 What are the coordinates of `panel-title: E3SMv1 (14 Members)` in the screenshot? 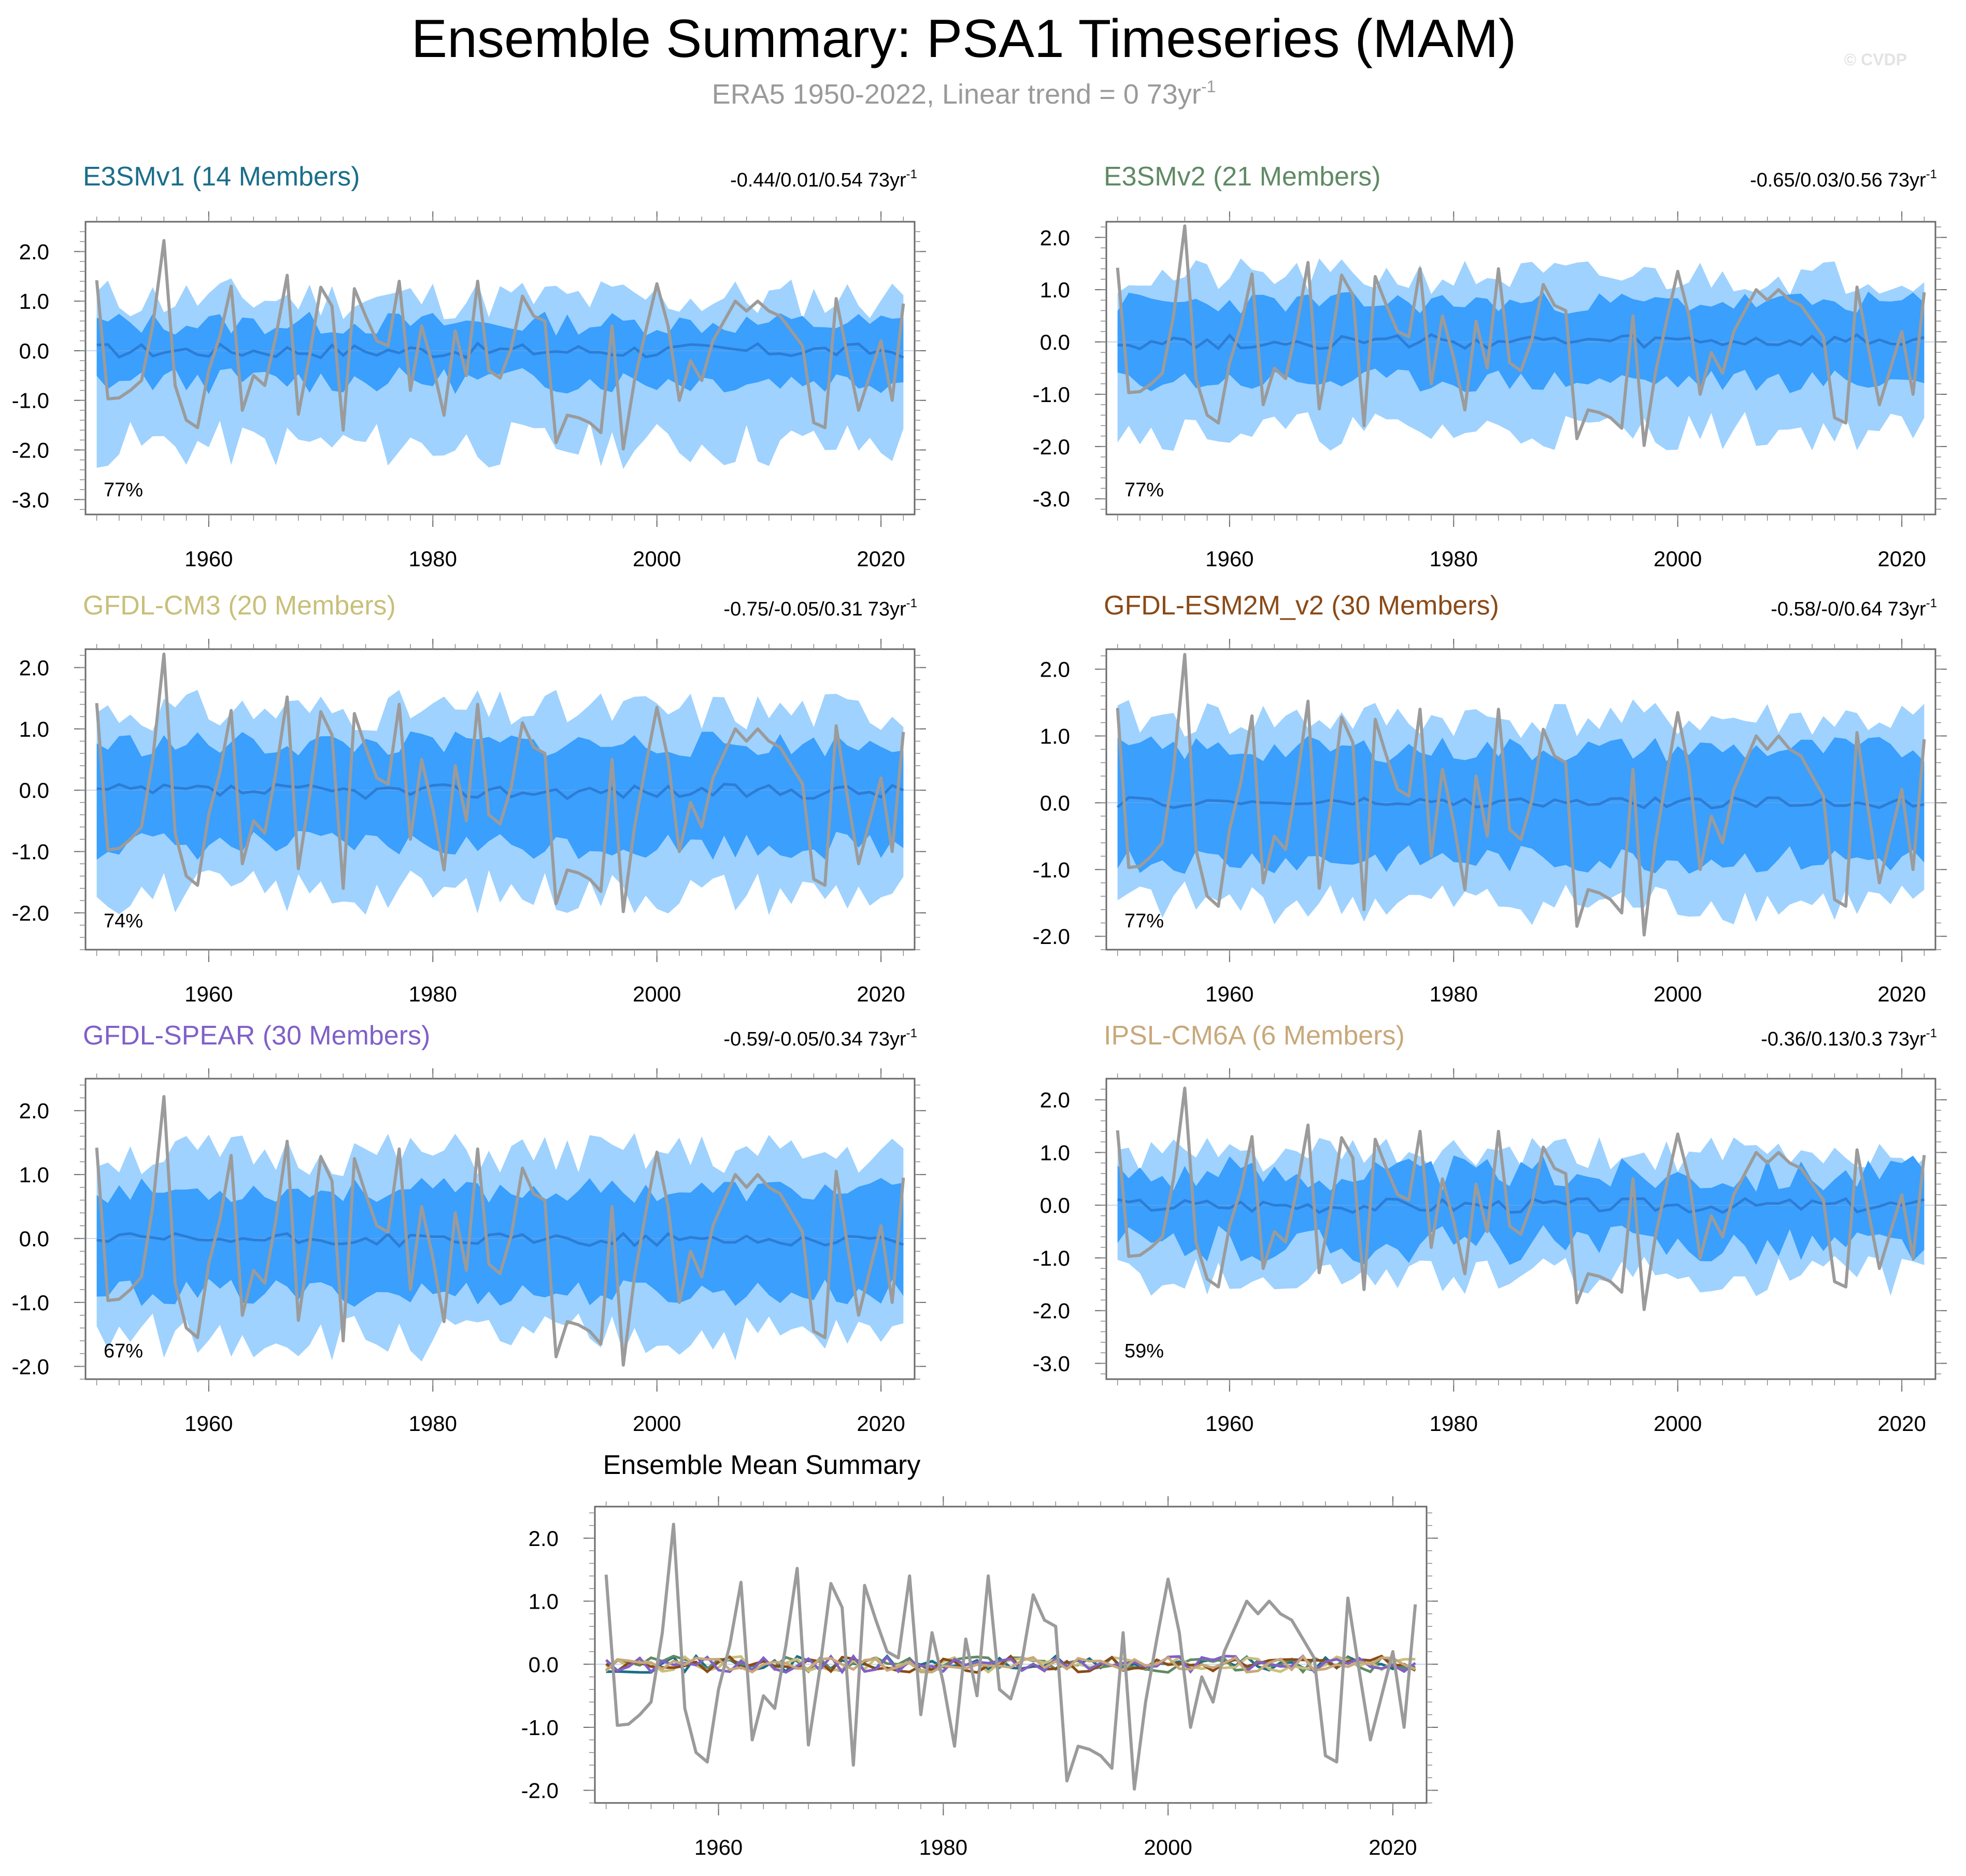 It's located at (221, 177).